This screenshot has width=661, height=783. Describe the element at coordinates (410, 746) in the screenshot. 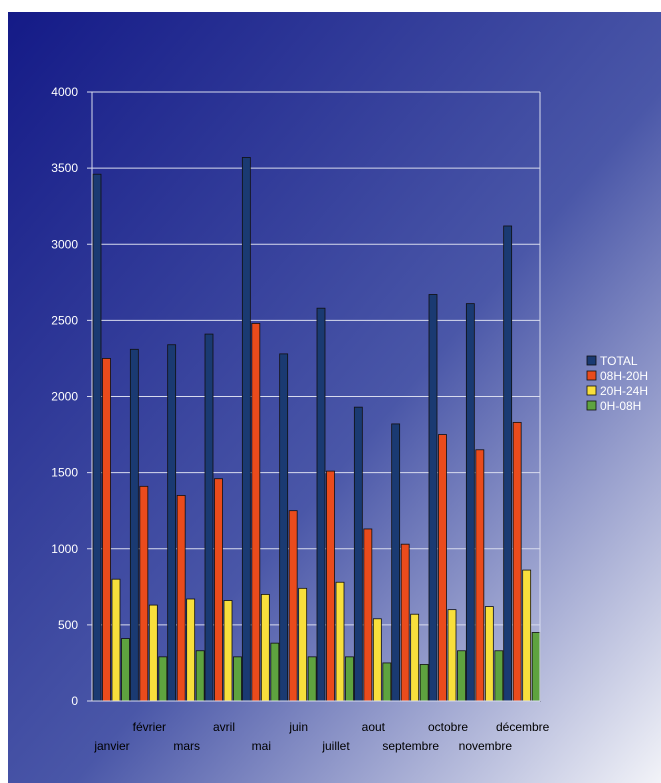

I see `x-tick-label: septembre` at that location.